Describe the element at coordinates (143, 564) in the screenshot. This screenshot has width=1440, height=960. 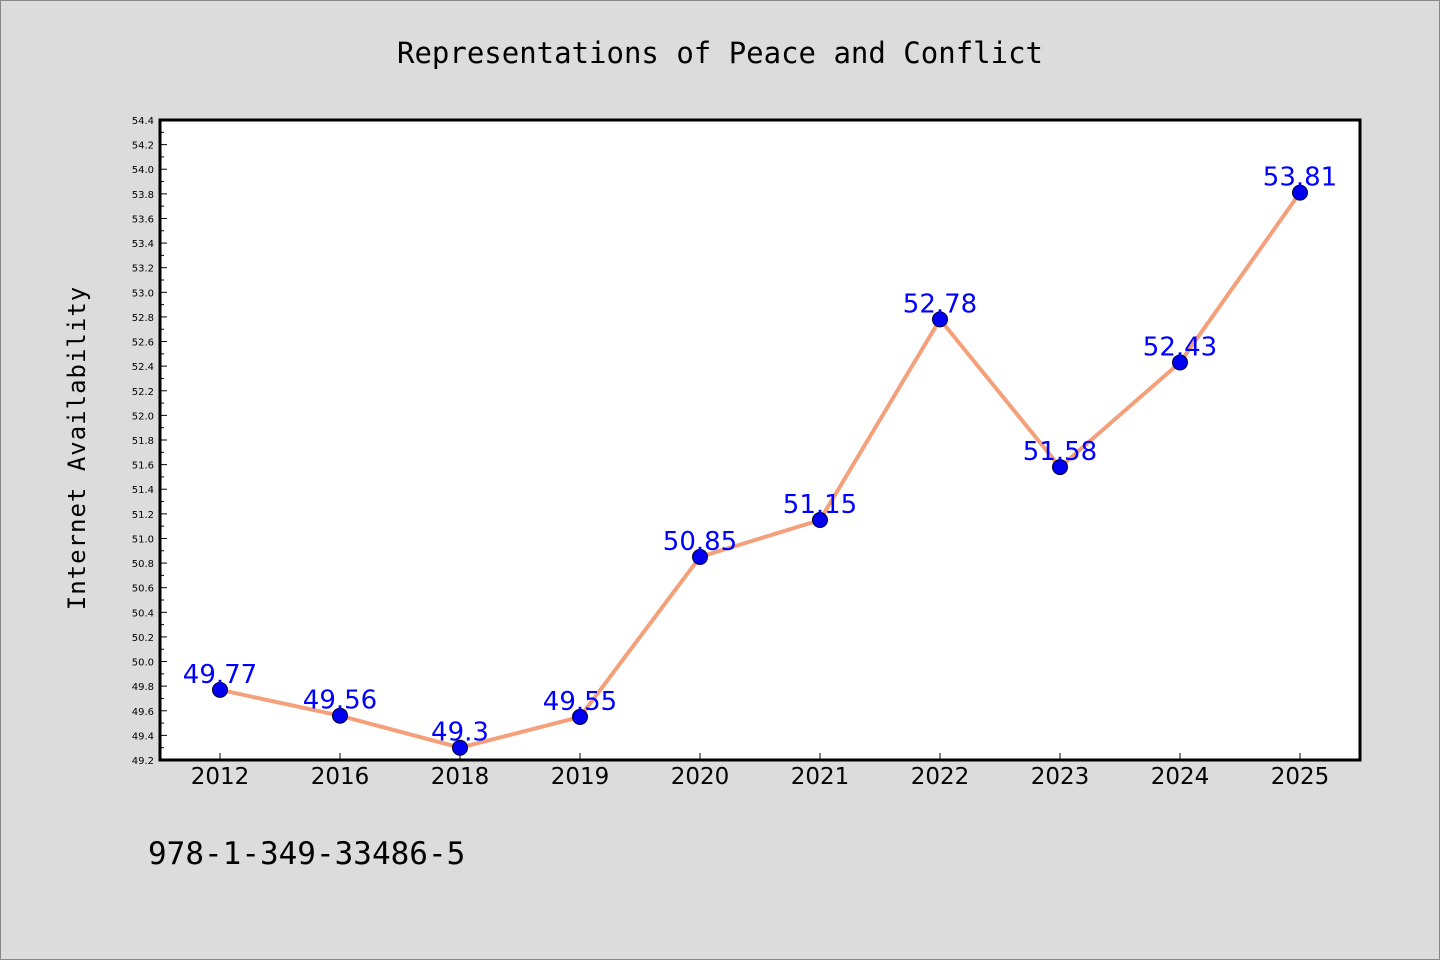
I see `y-tick-label: 50.8` at that location.